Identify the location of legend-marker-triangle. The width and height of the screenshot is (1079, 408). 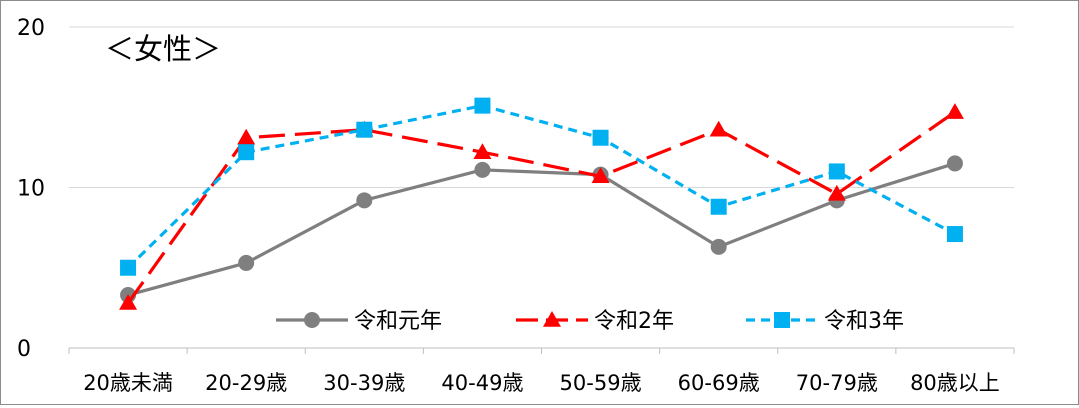
(552, 319).